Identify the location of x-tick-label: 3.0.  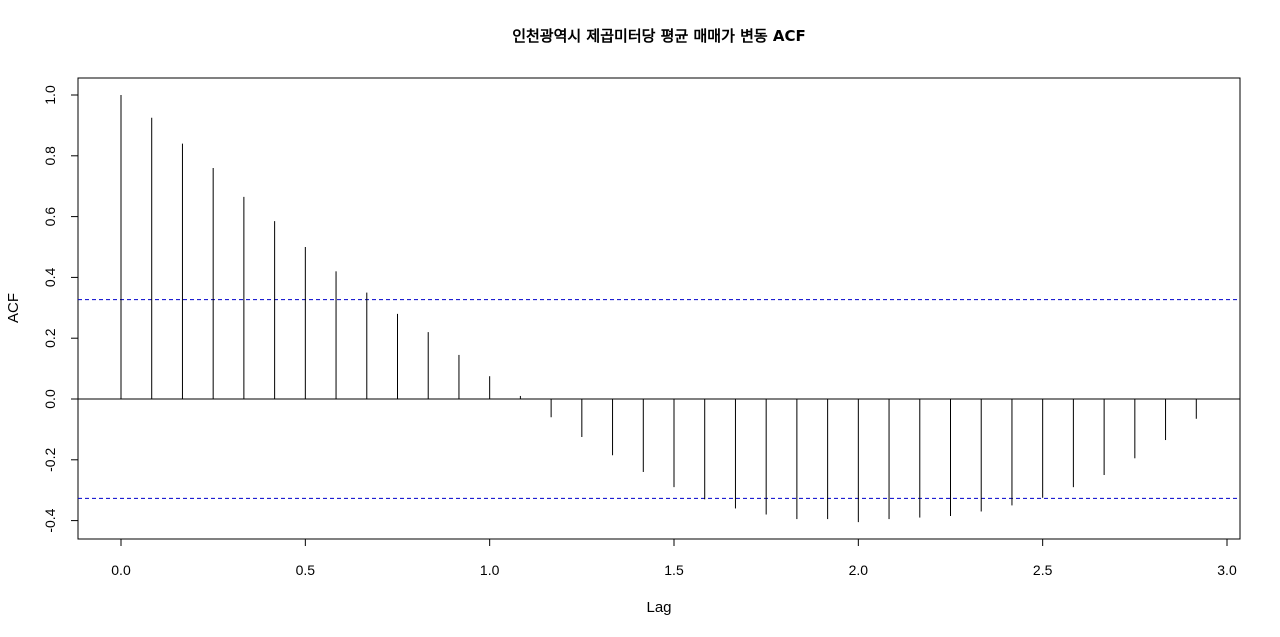
(1227, 570).